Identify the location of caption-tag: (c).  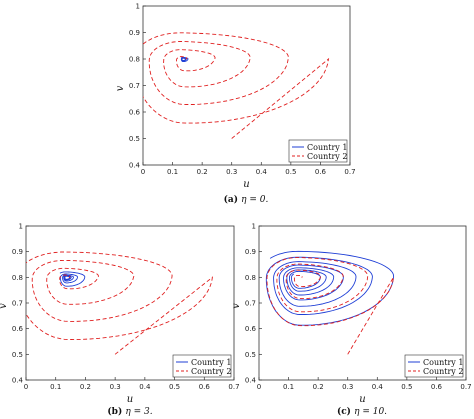
(345, 411).